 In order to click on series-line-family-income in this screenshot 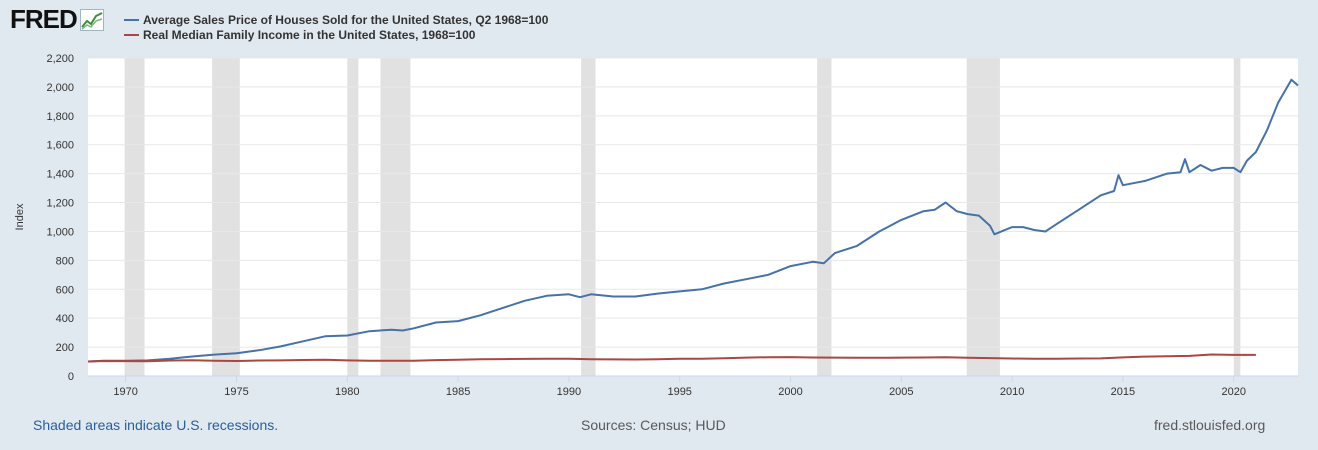, I will do `click(671, 358)`.